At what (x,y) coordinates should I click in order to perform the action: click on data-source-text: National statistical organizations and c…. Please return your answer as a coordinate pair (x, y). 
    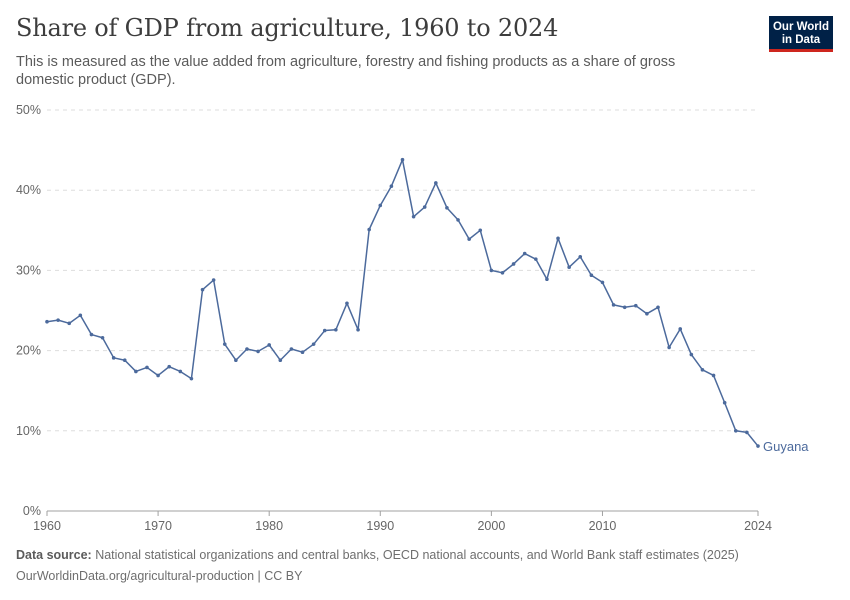
    Looking at the image, I should click on (415, 555).